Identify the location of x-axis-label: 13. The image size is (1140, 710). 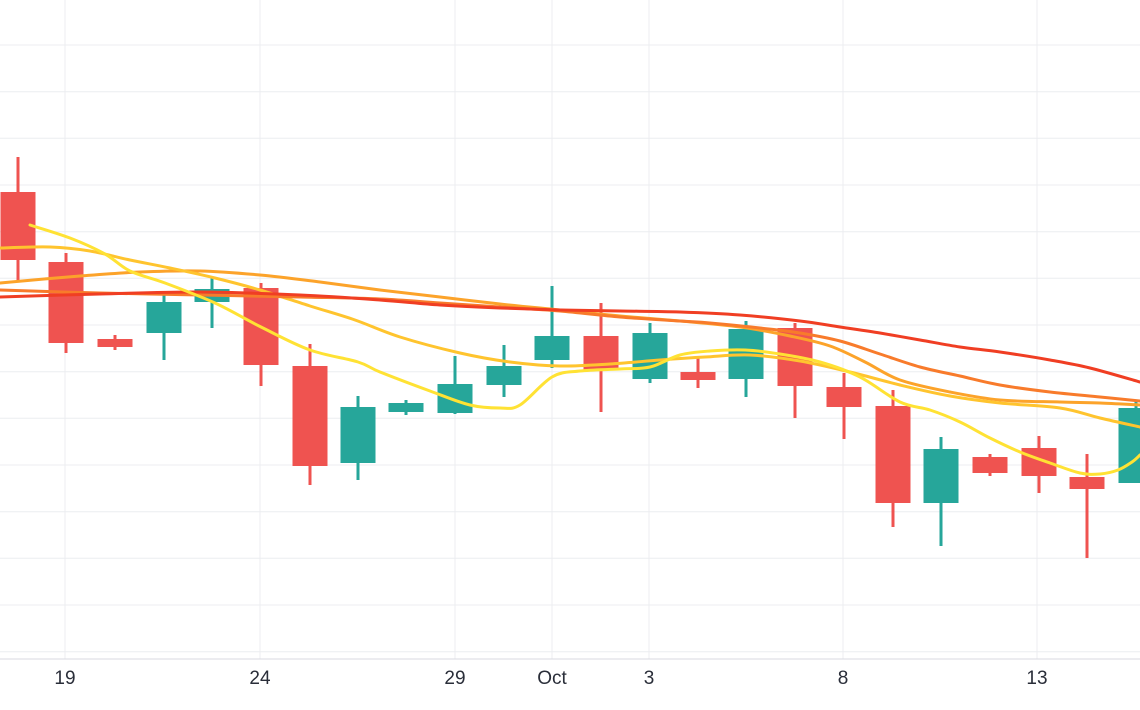
(1036, 678).